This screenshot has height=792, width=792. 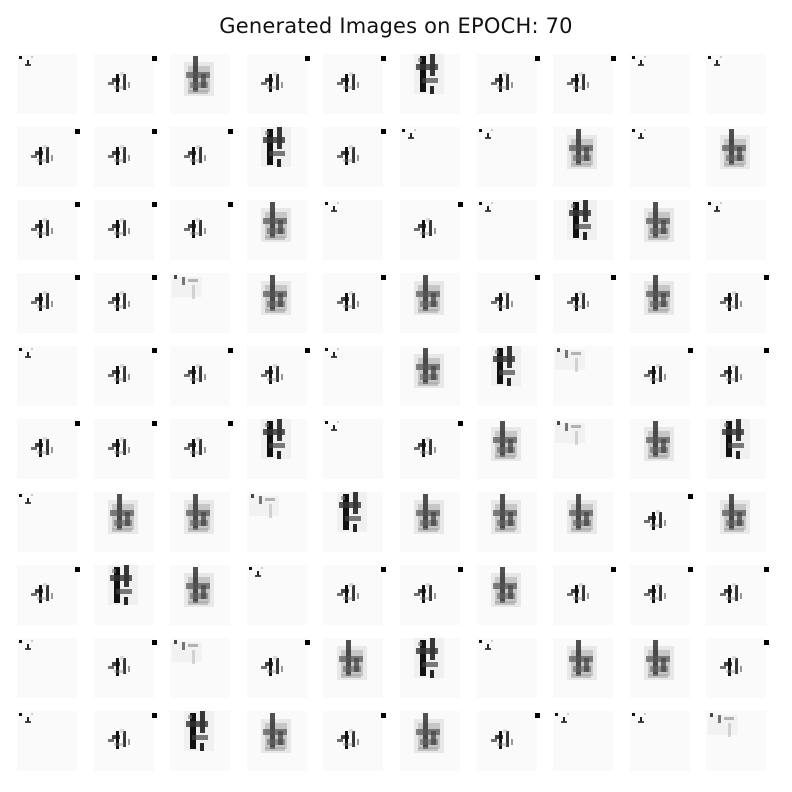 I want to click on figure-title: Generated Images on EPOCH: 70, so click(x=396, y=26).